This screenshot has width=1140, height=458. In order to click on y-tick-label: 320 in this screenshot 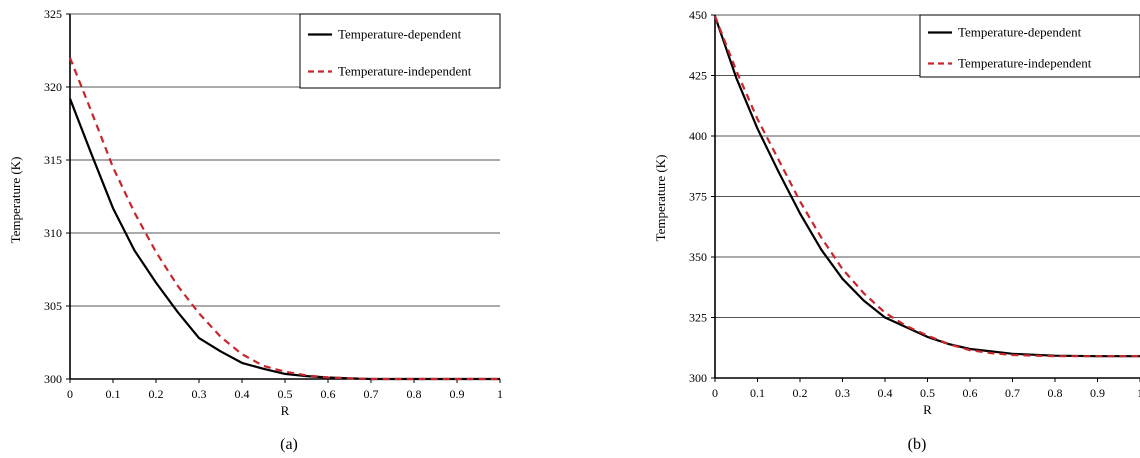, I will do `click(53, 87)`.